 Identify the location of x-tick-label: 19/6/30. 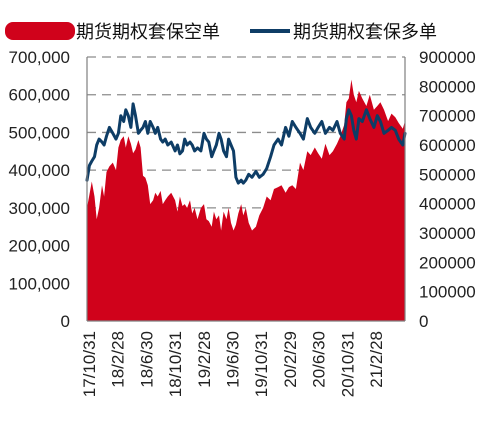
(233, 359).